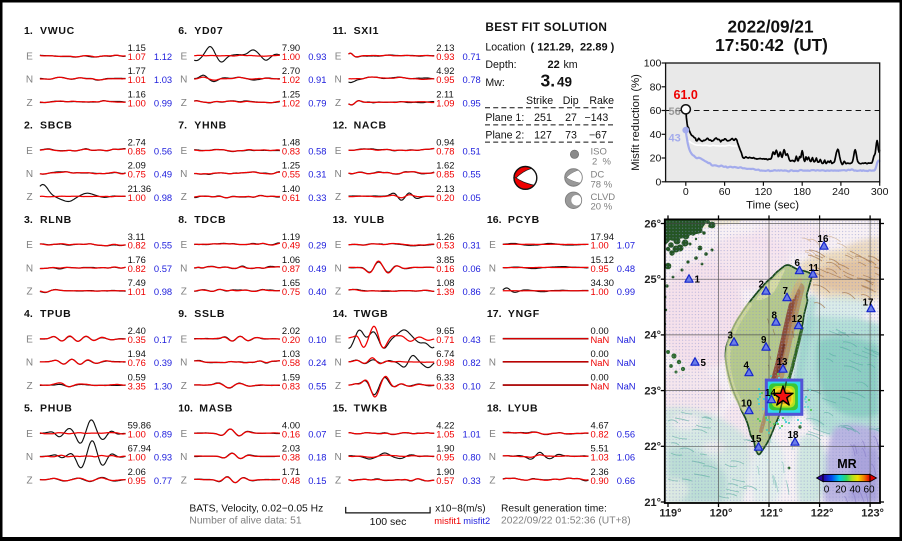 The width and height of the screenshot is (902, 546). What do you see at coordinates (626, 433) in the screenshot?
I see `svg-text: 0.56` at bounding box center [626, 433].